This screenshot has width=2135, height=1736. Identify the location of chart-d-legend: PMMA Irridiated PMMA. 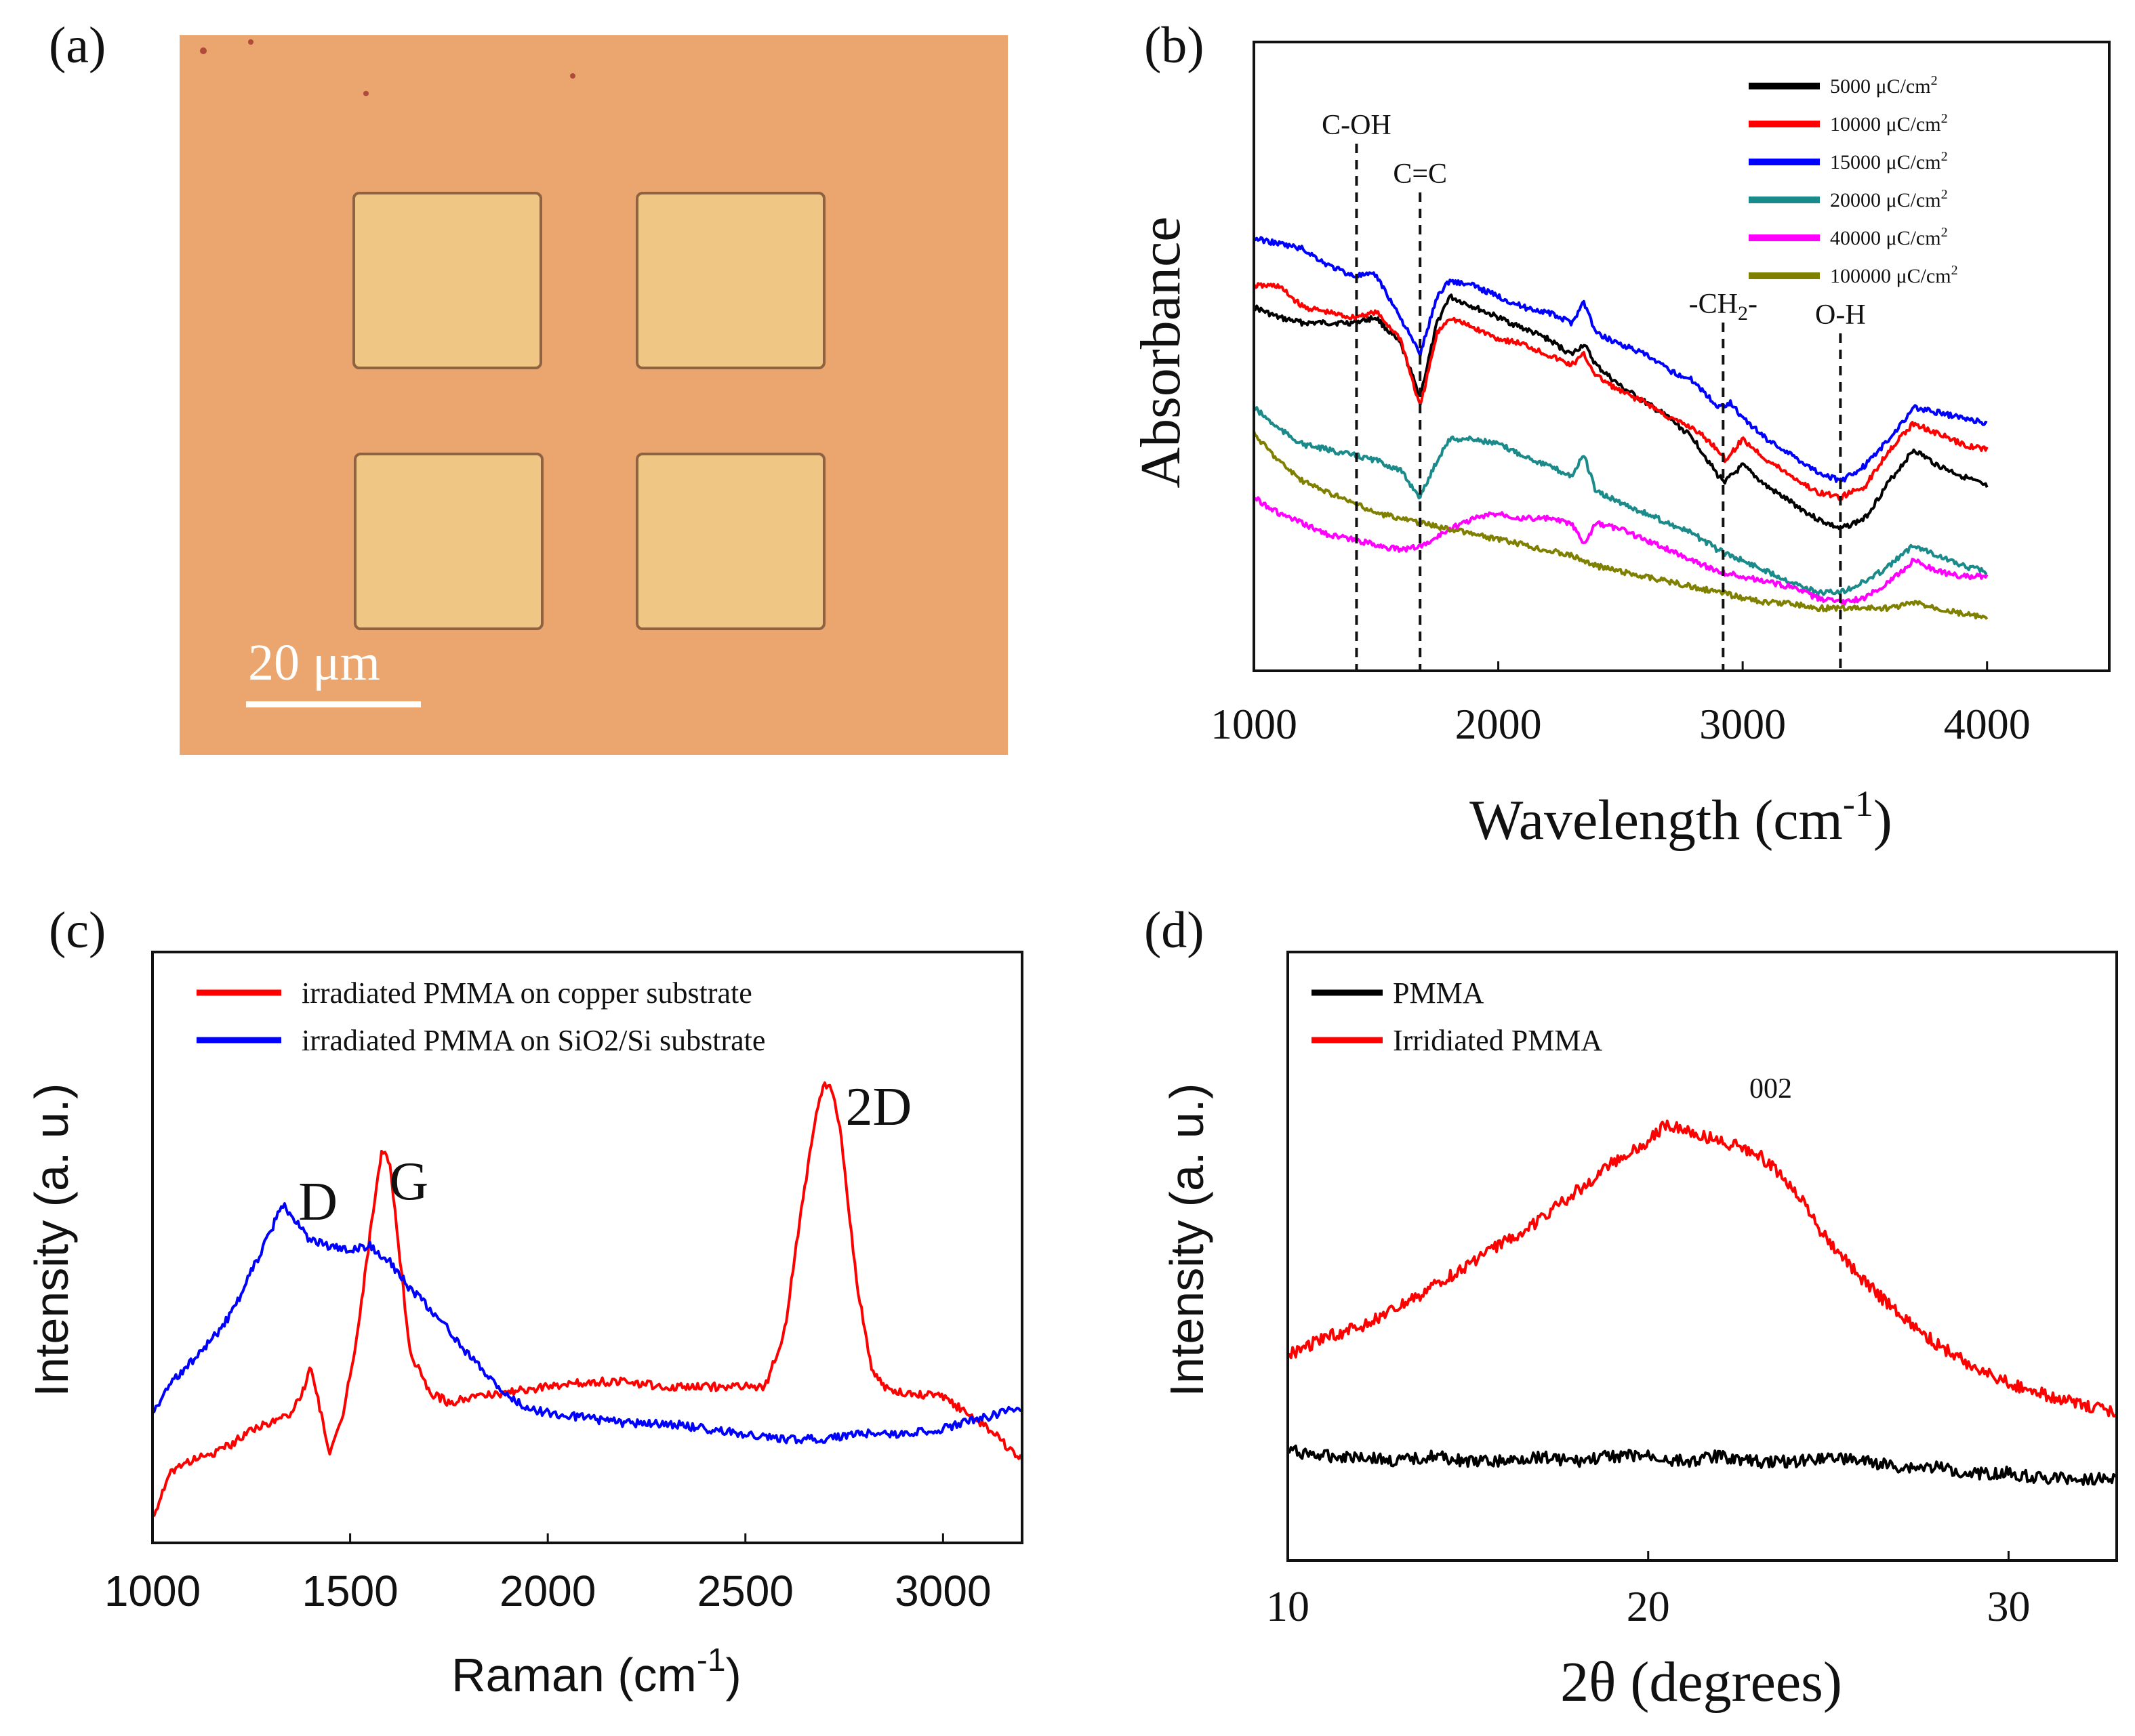
(1457, 1016).